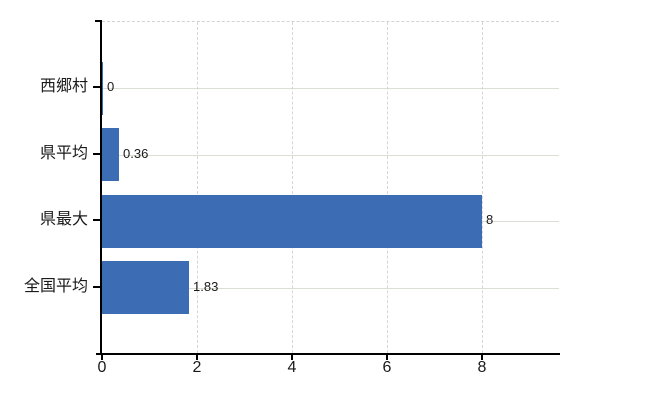  I want to click on x-tick-label: 6, so click(387, 367).